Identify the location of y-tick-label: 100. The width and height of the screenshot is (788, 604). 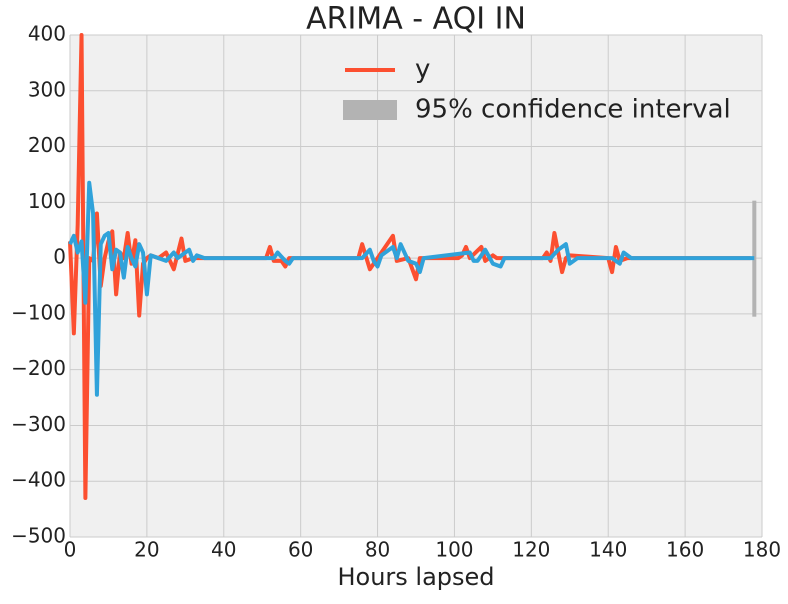
(47, 201).